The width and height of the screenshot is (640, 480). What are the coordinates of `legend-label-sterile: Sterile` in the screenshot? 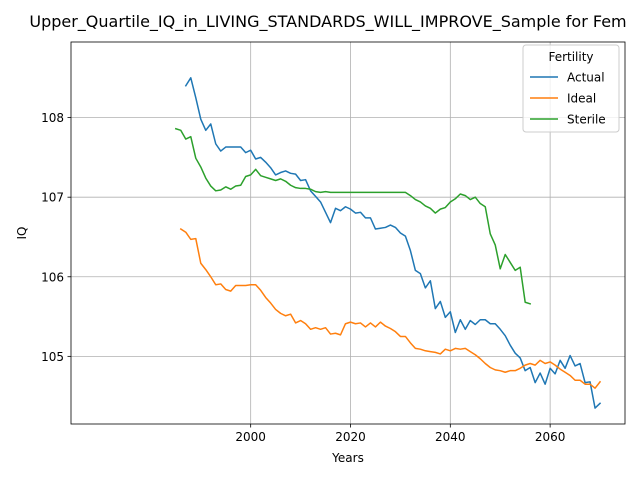 It's located at (586, 120).